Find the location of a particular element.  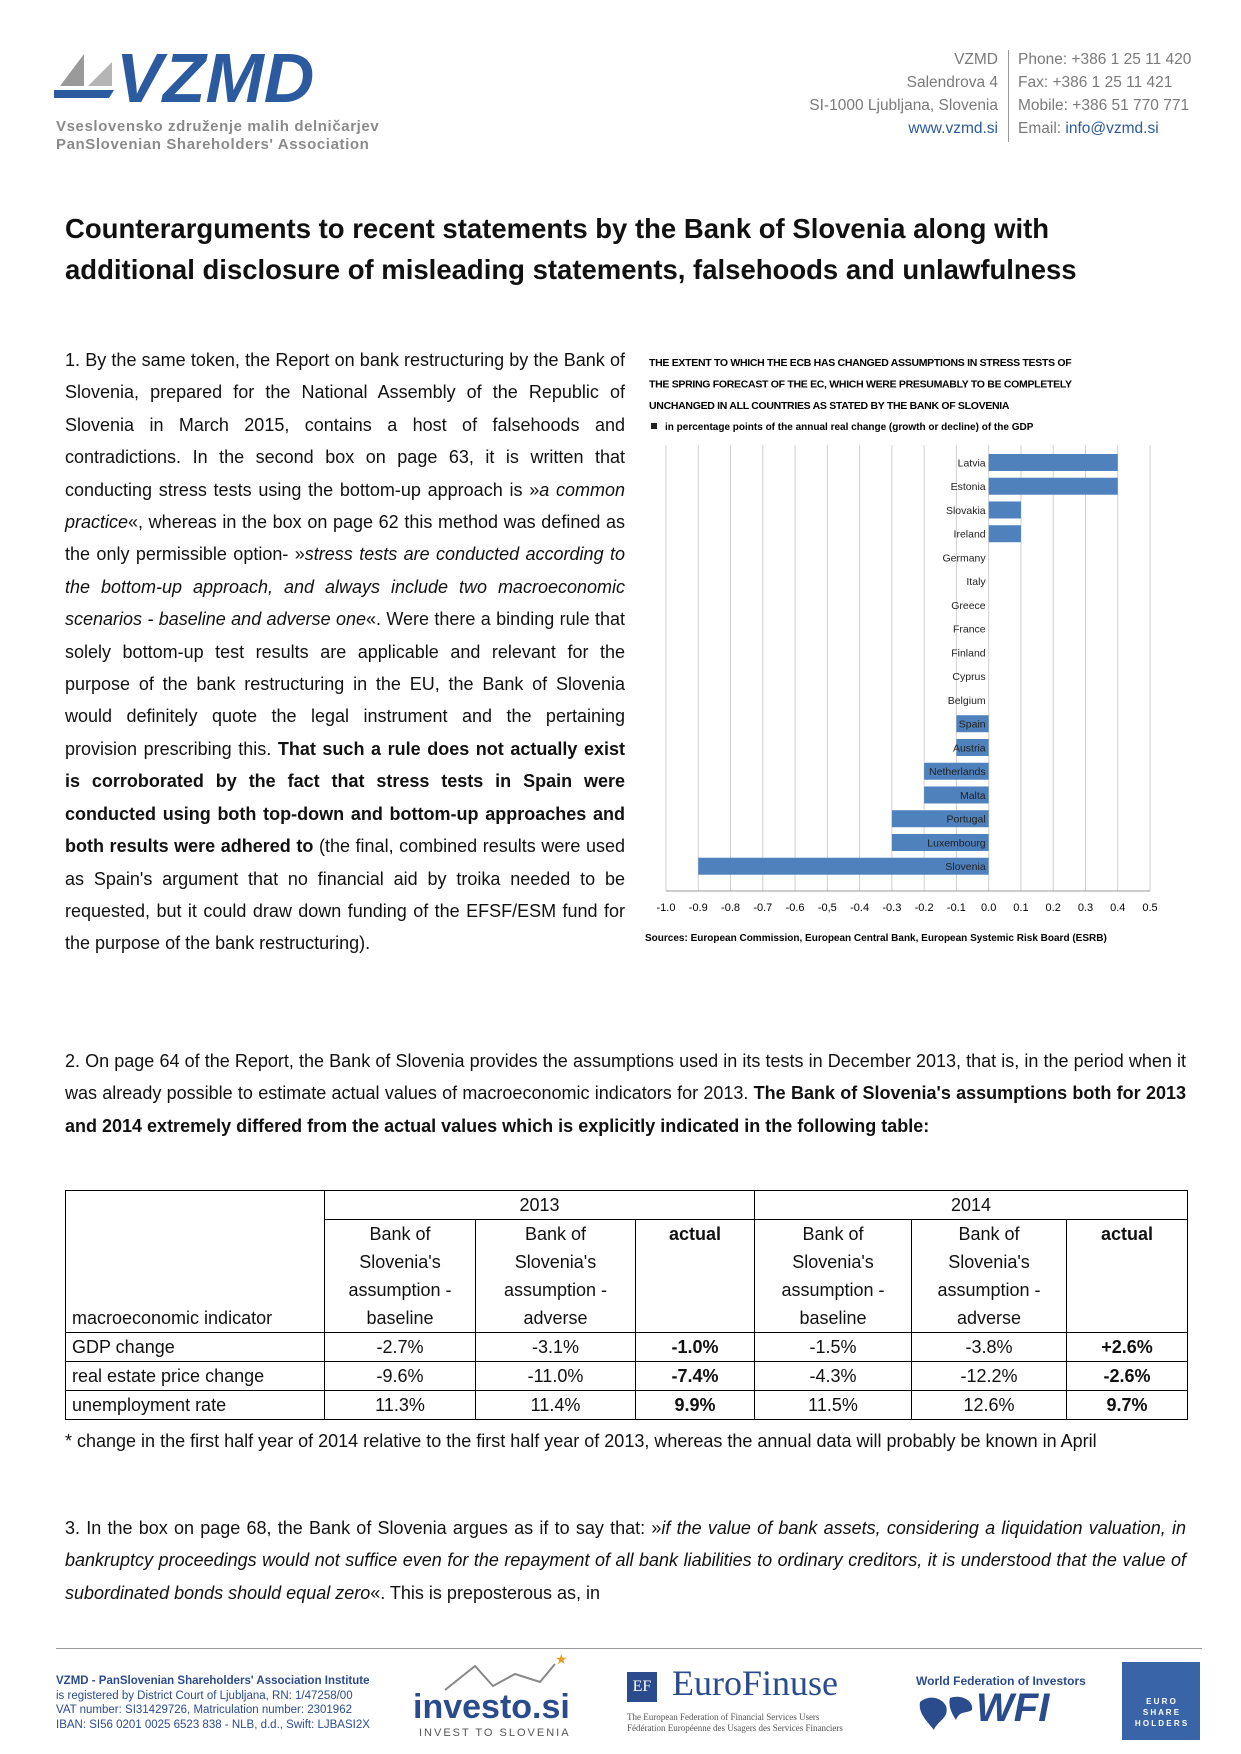

address-line: Salendrova 4 is located at coordinates (952, 82).